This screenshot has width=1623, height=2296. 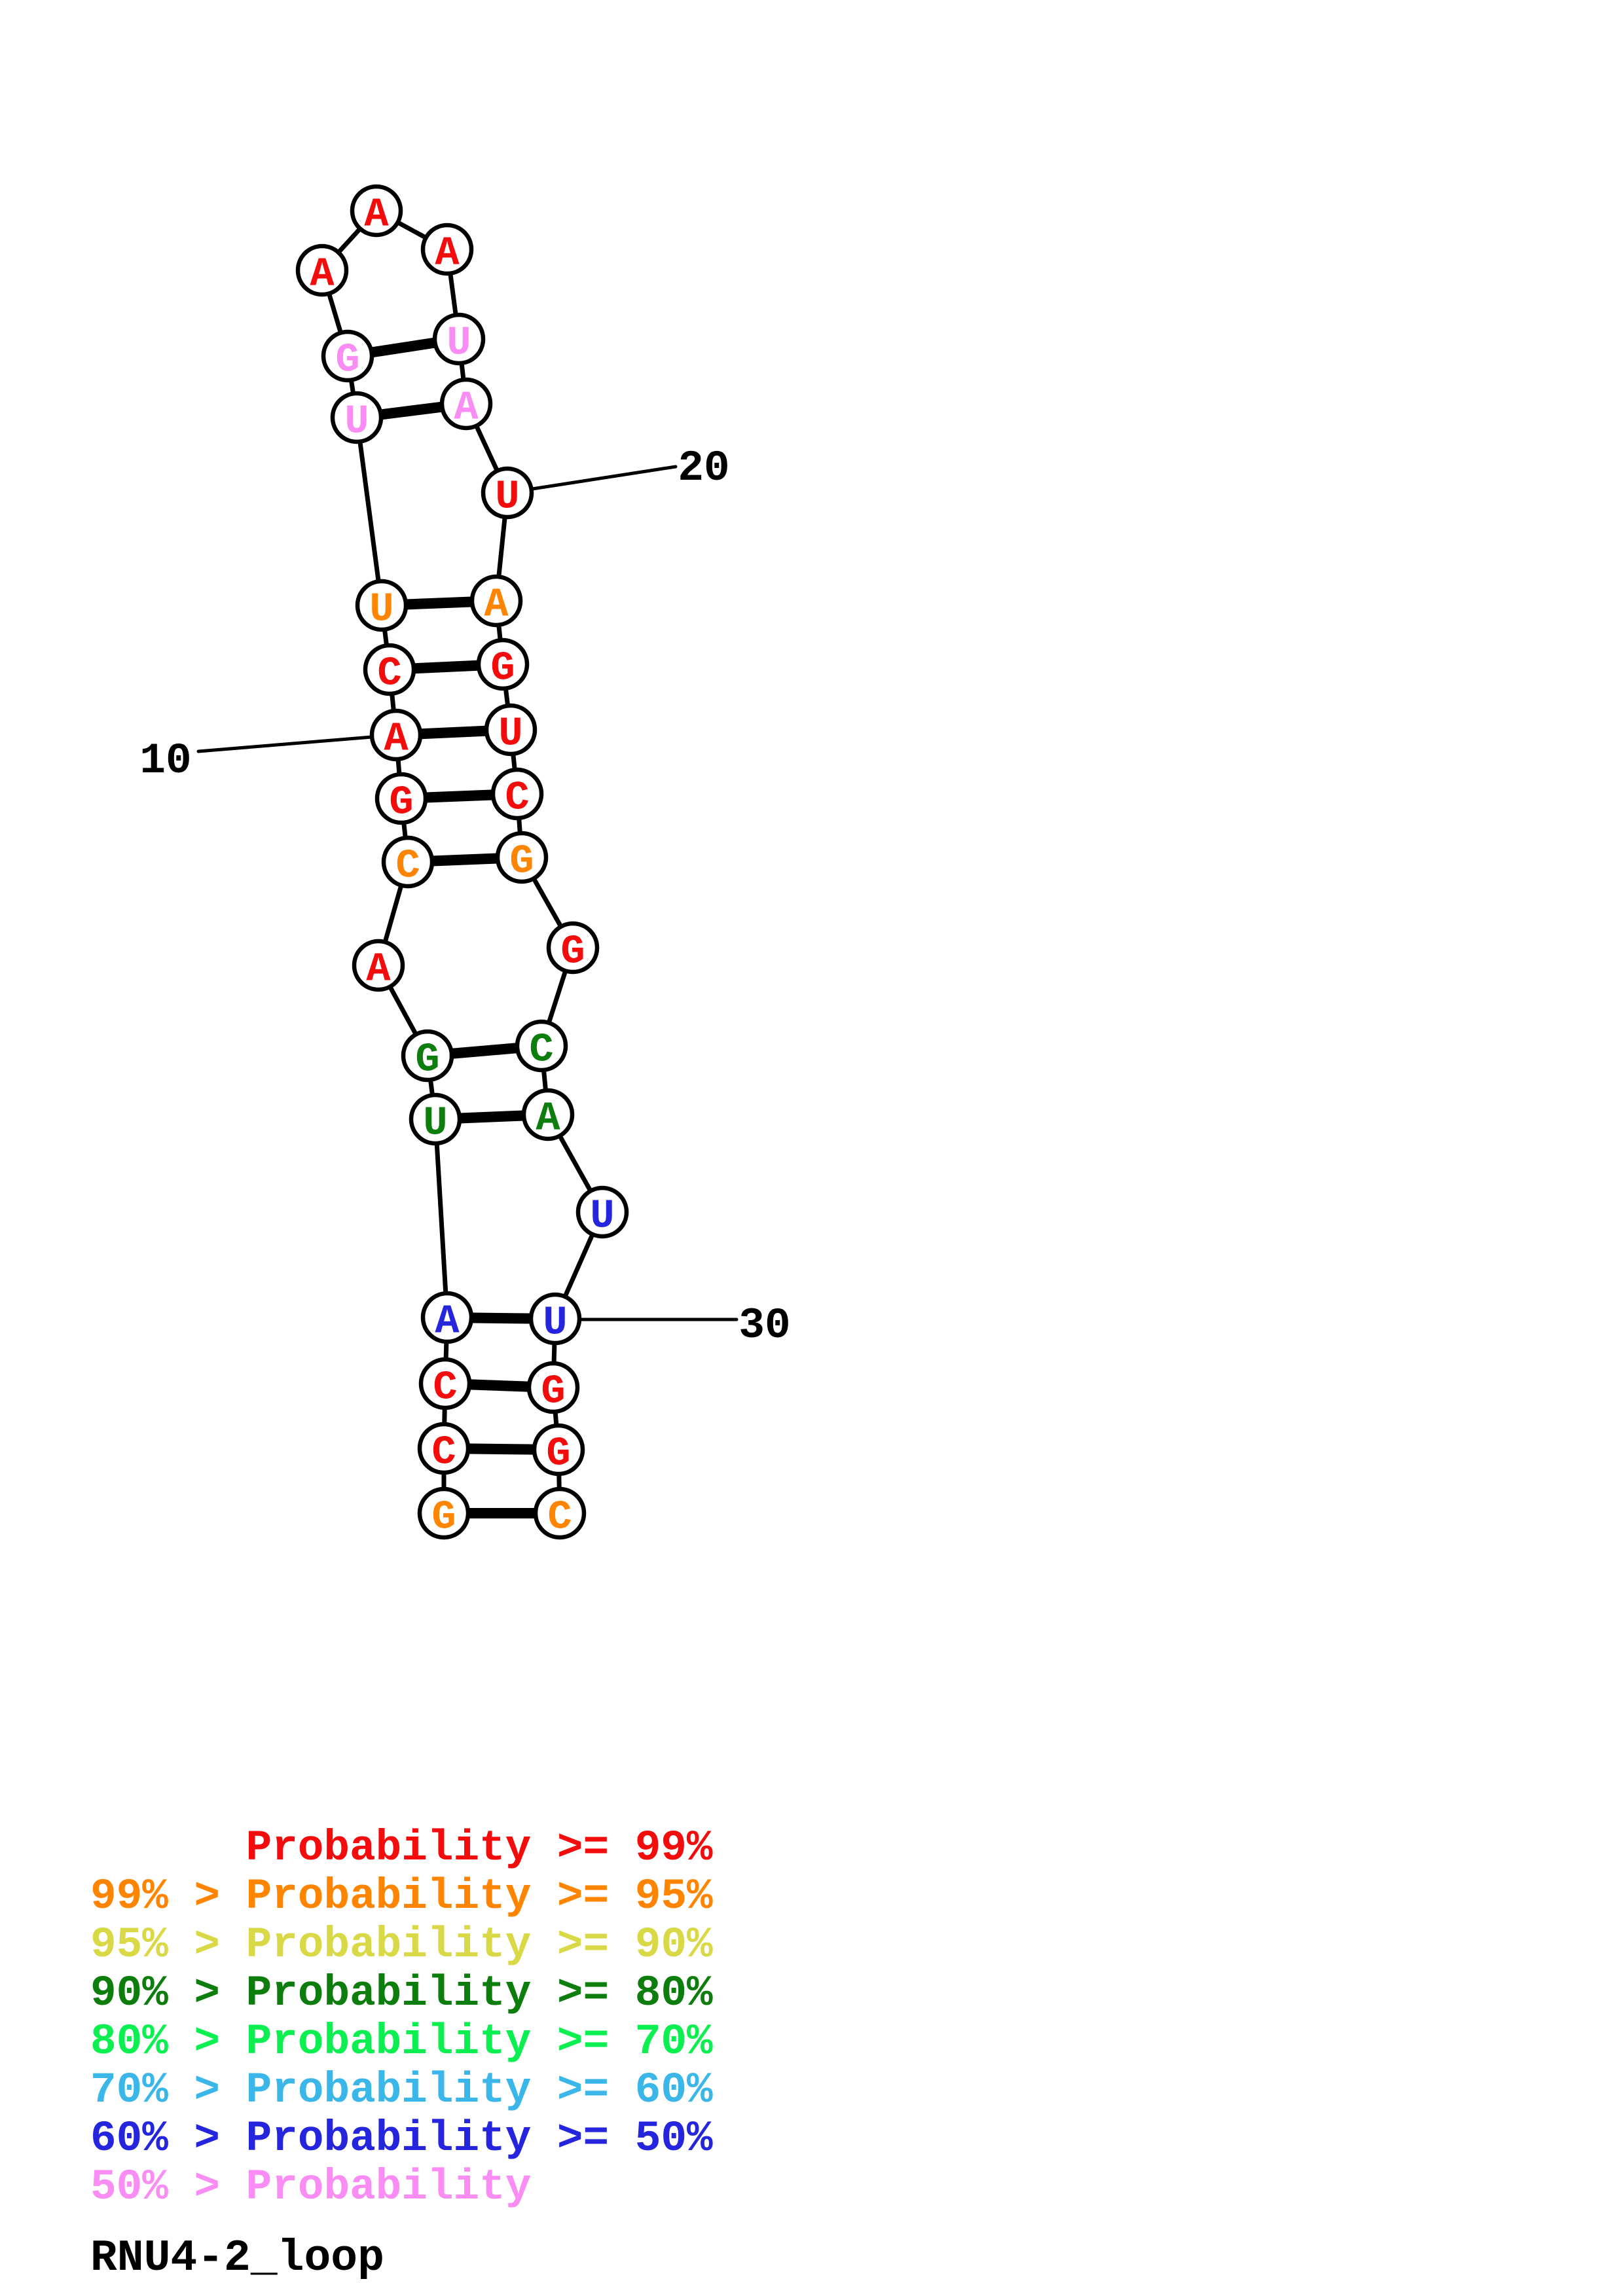 I want to click on nucleotide-C2: C, so click(x=444, y=1448).